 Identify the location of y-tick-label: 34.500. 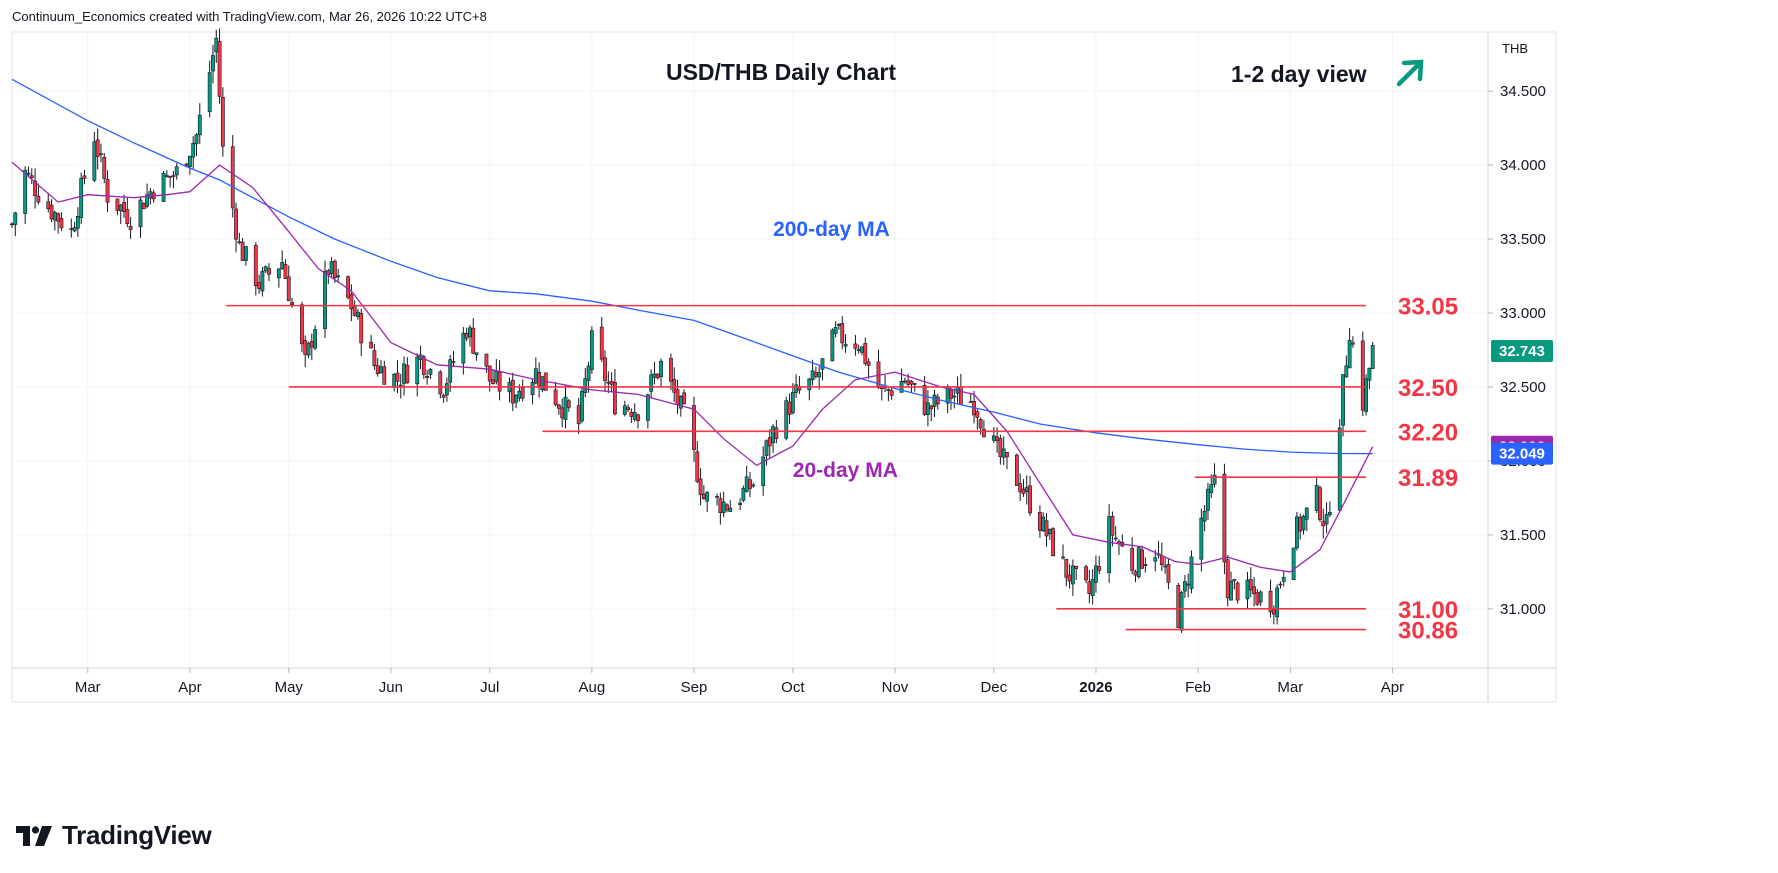
(1523, 91).